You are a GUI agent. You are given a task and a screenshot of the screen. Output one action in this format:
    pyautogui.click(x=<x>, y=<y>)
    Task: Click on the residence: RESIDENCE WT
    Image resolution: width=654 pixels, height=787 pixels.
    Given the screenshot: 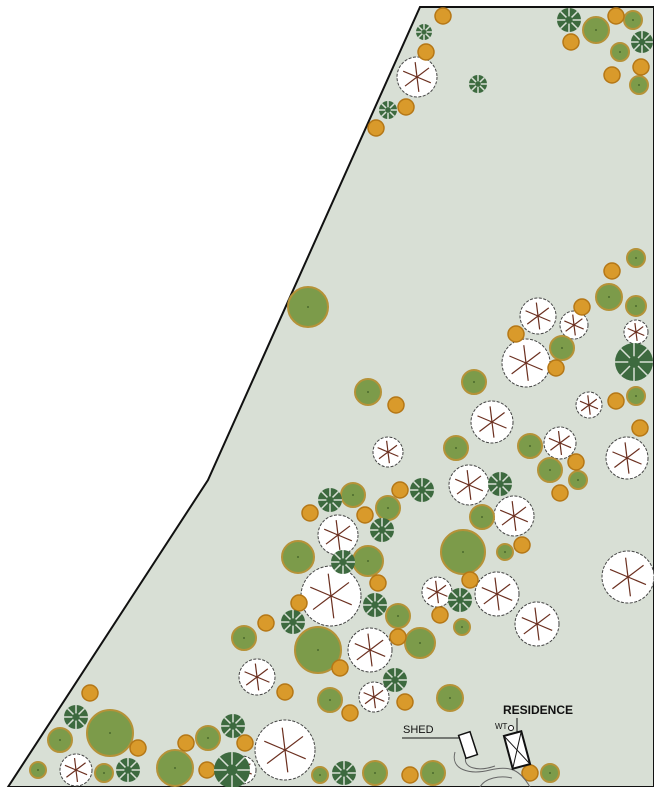 What is the action you would take?
    pyautogui.click(x=534, y=736)
    